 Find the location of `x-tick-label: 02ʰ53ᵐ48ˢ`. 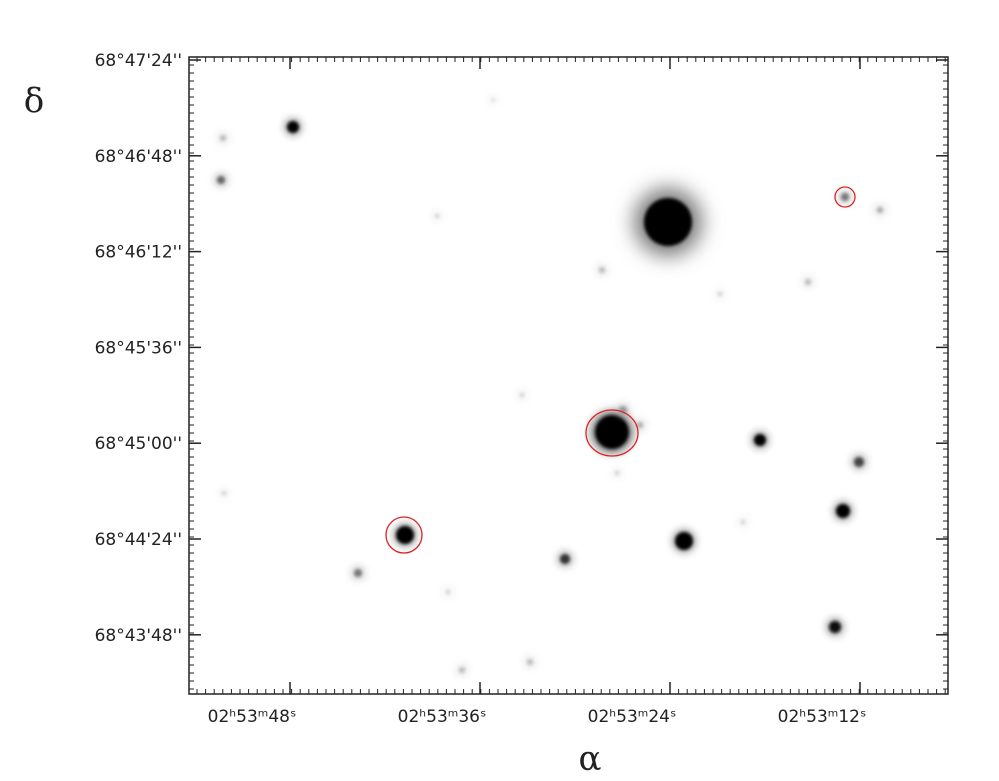

x-tick-label: 02ʰ53ᵐ48ˢ is located at coordinates (252, 717).